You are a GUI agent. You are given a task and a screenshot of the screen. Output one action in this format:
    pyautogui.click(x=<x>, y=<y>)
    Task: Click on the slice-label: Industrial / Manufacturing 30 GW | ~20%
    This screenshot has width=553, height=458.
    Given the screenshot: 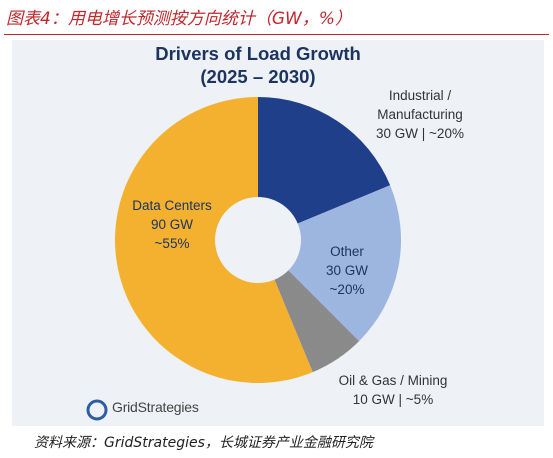 What is the action you would take?
    pyautogui.click(x=420, y=114)
    